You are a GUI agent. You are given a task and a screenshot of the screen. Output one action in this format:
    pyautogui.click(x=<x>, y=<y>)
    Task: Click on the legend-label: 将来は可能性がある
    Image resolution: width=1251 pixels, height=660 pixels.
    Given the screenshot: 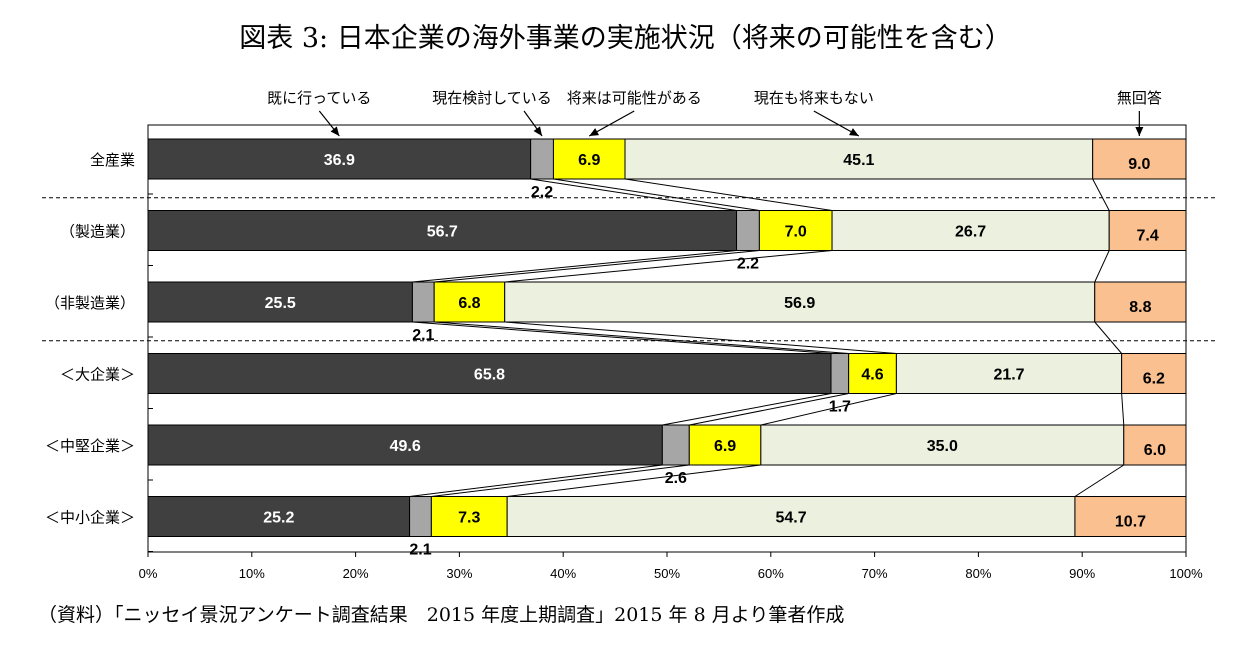 What is the action you would take?
    pyautogui.click(x=634, y=98)
    